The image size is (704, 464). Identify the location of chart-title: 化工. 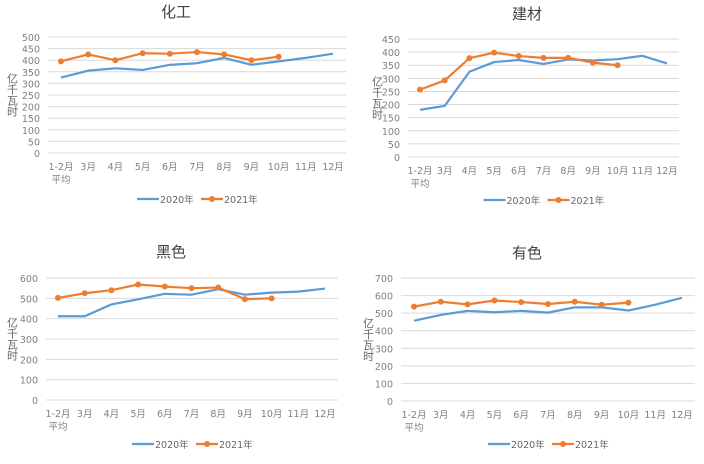
(176, 12).